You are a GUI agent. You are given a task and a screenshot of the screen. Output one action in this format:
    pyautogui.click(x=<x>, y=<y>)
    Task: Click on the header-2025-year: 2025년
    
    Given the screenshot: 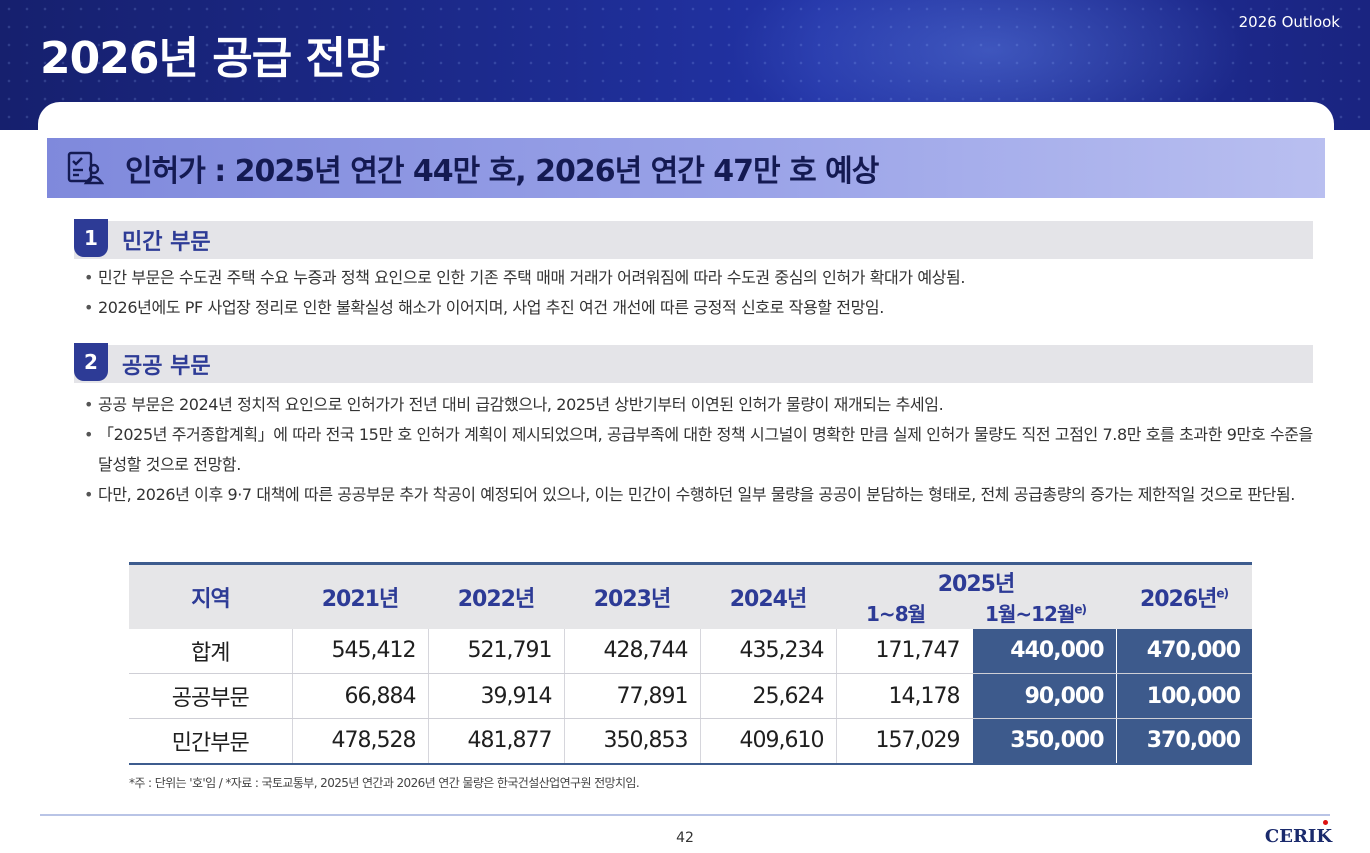 What is the action you would take?
    pyautogui.click(x=976, y=585)
    